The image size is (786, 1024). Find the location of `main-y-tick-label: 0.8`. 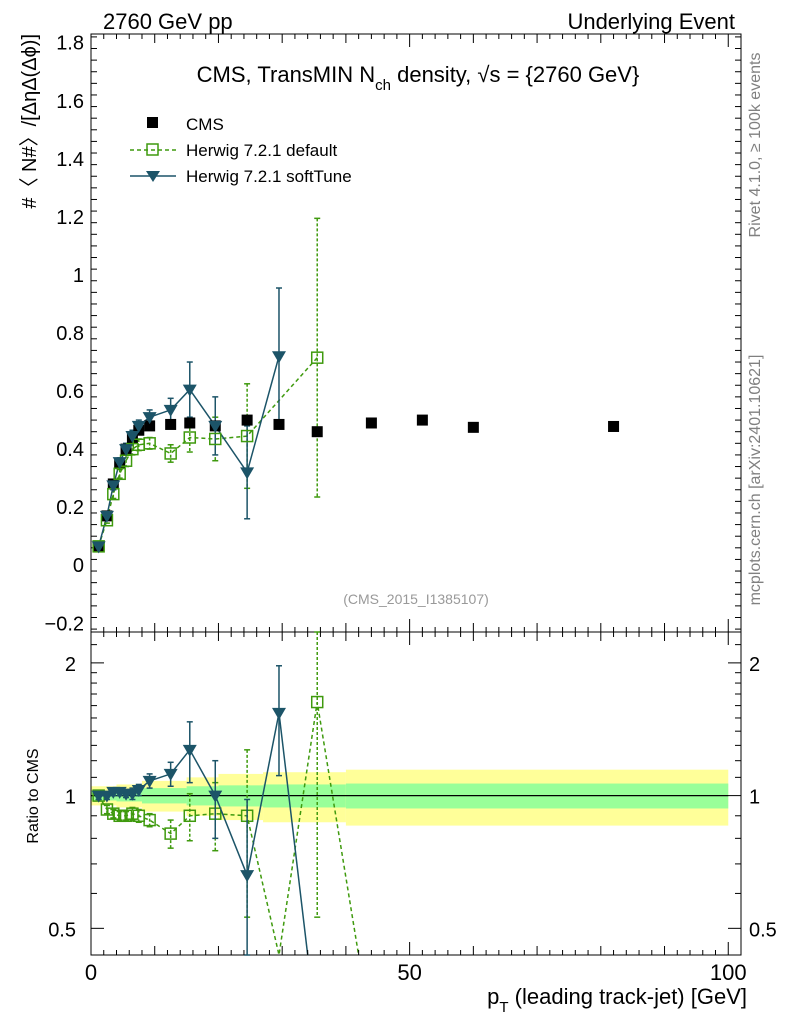

main-y-tick-label: 0.8 is located at coordinates (70, 334).